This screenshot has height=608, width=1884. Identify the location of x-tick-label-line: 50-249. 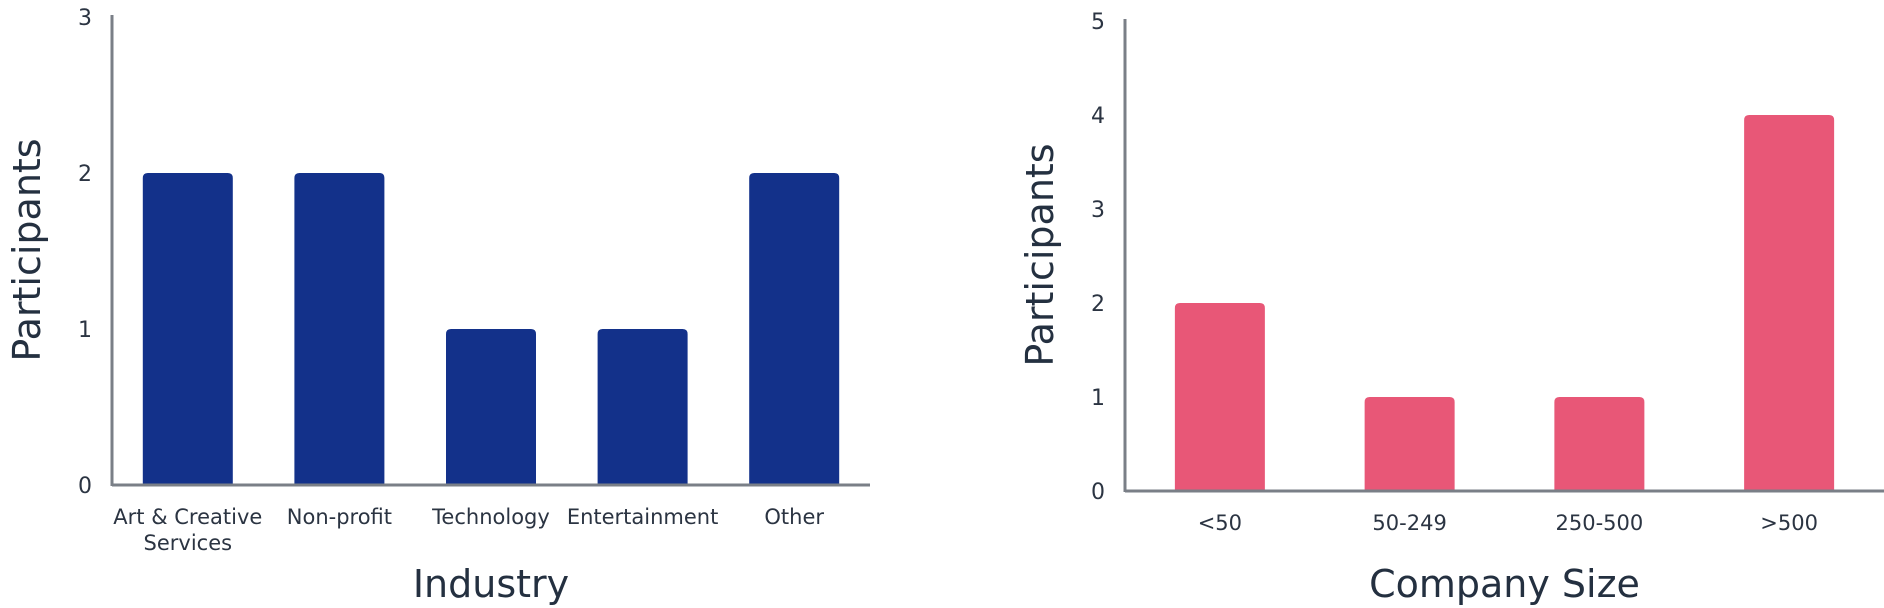
(1409, 523).